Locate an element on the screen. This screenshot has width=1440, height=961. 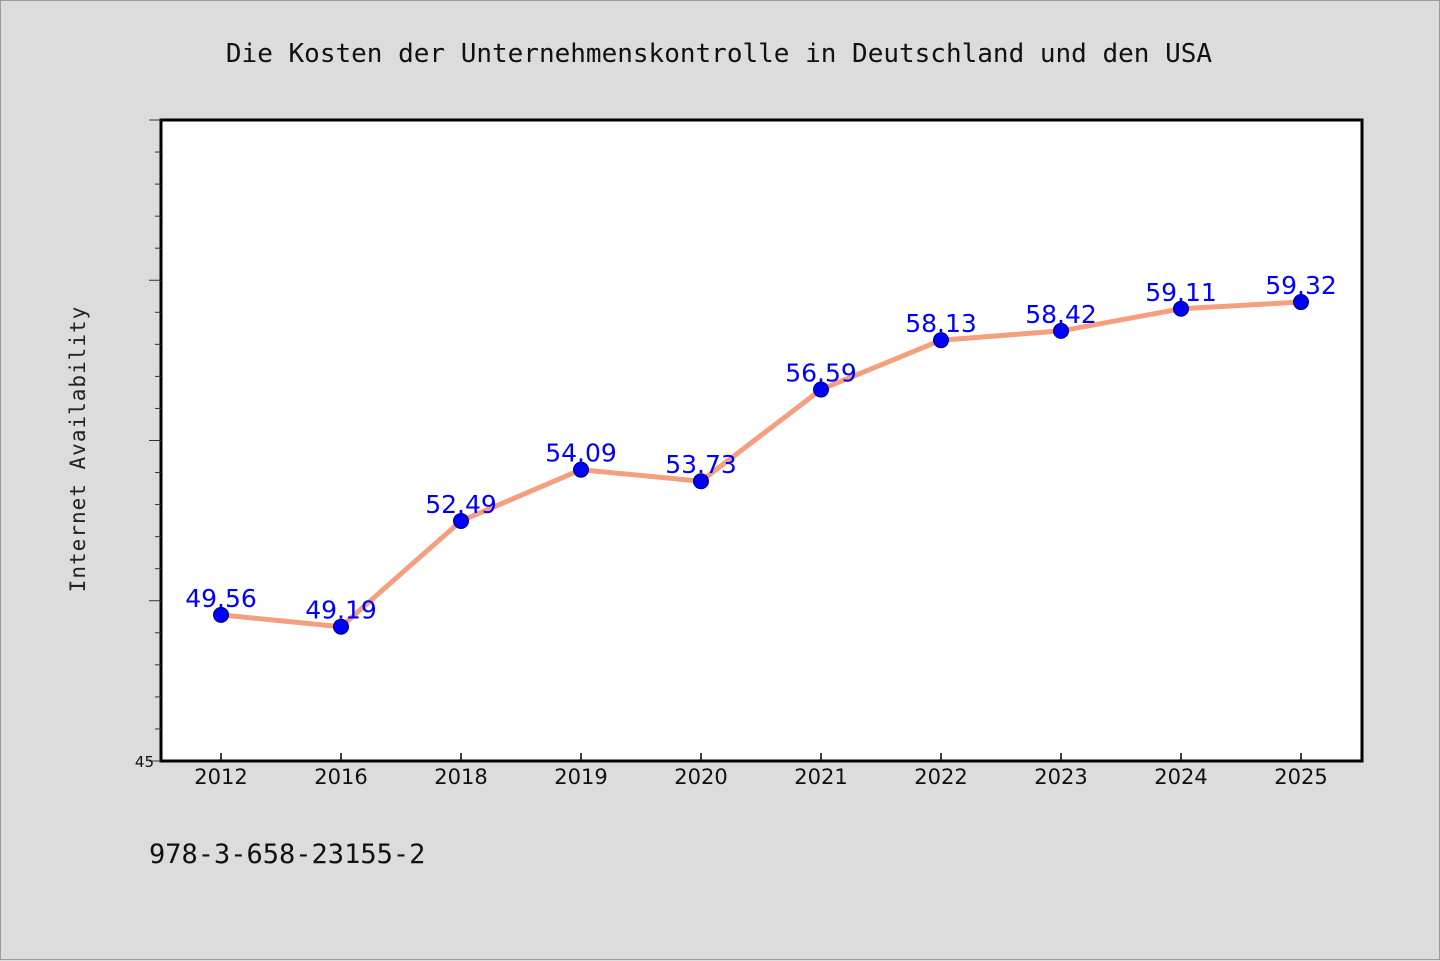
y-axis-min-label: 45 is located at coordinates (144, 762).